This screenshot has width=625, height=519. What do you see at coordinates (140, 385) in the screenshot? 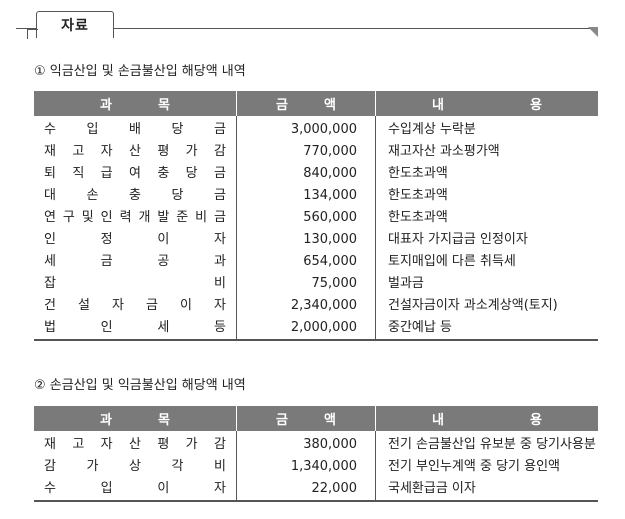
I see `section-2-title: ② 손금산입 및 익금불산입 해당액 내역` at bounding box center [140, 385].